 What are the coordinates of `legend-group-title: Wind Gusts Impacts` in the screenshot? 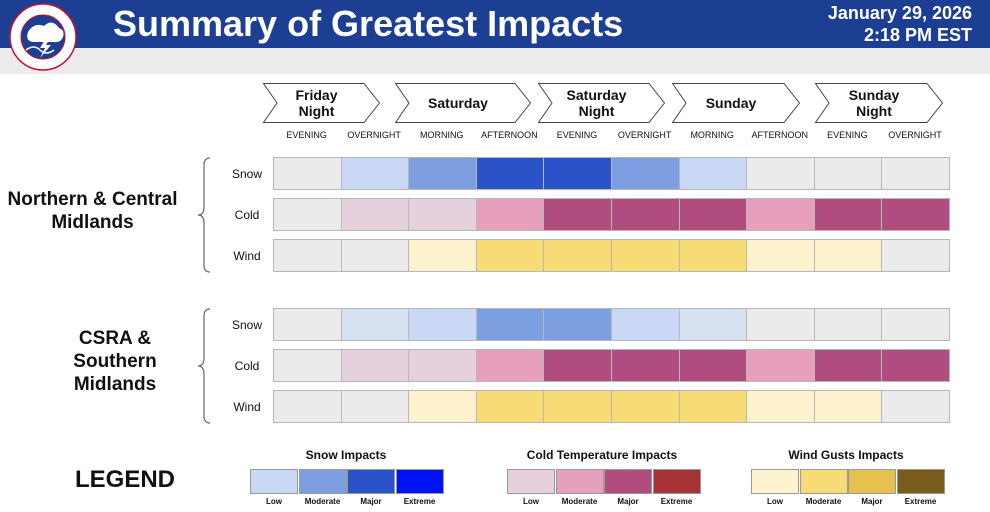 It's located at (846, 455).